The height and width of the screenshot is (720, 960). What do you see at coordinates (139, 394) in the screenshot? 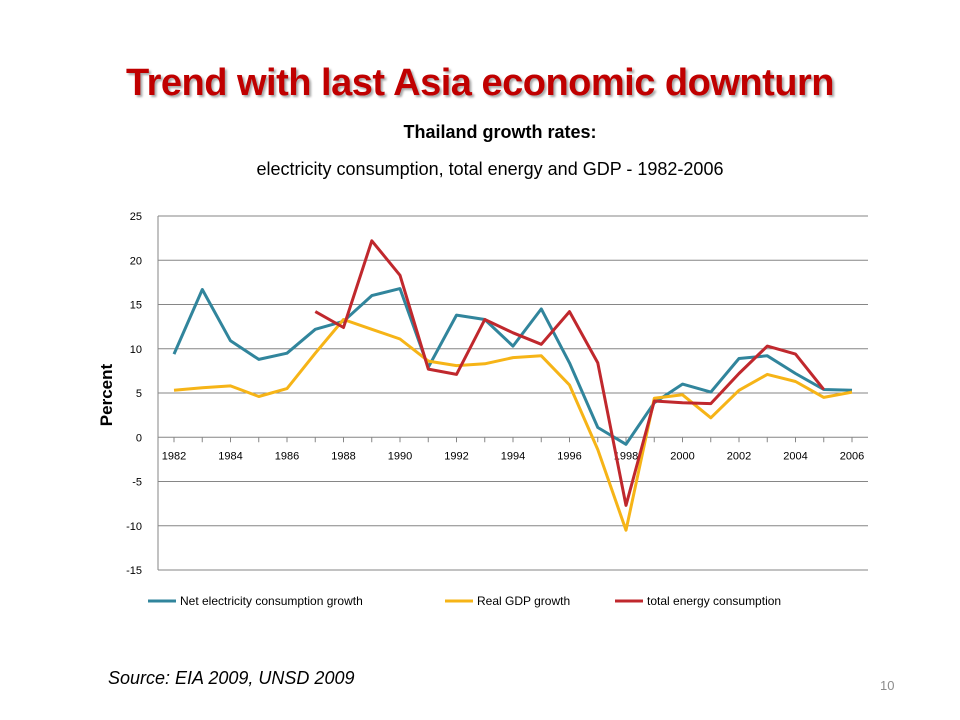
I see `y-tick-label: 5` at bounding box center [139, 394].